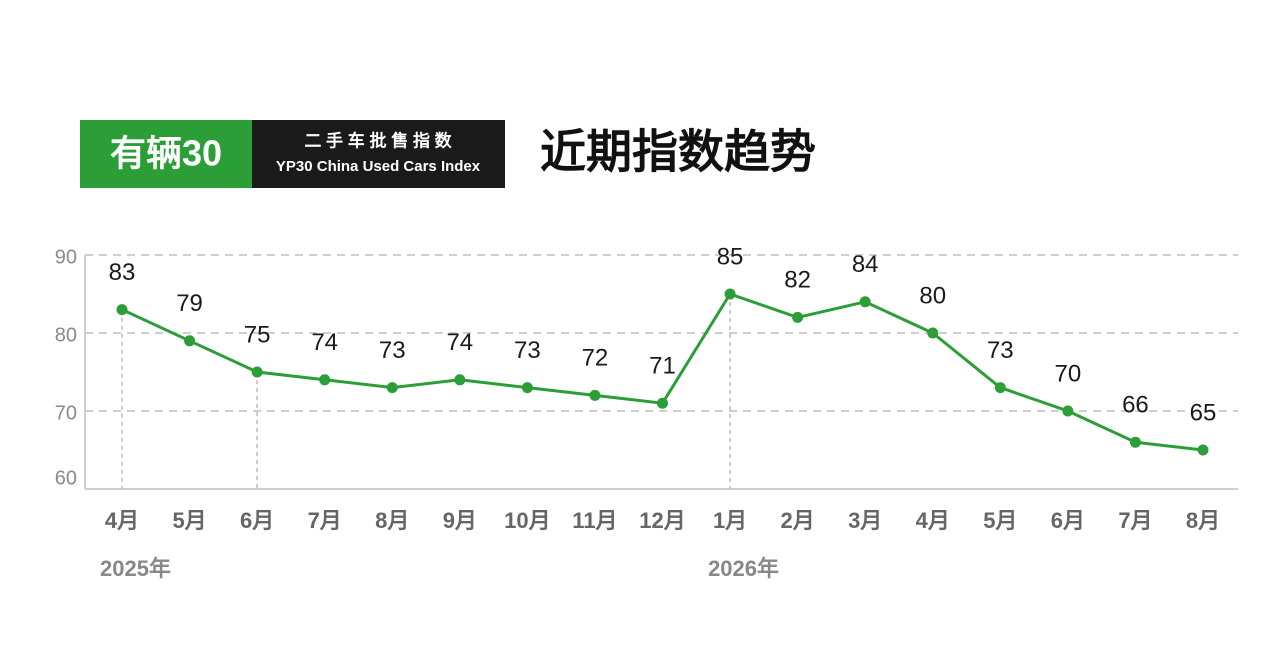 This screenshot has width=1280, height=653. What do you see at coordinates (678, 152) in the screenshot?
I see `chart-title: 近期指数趋势` at bounding box center [678, 152].